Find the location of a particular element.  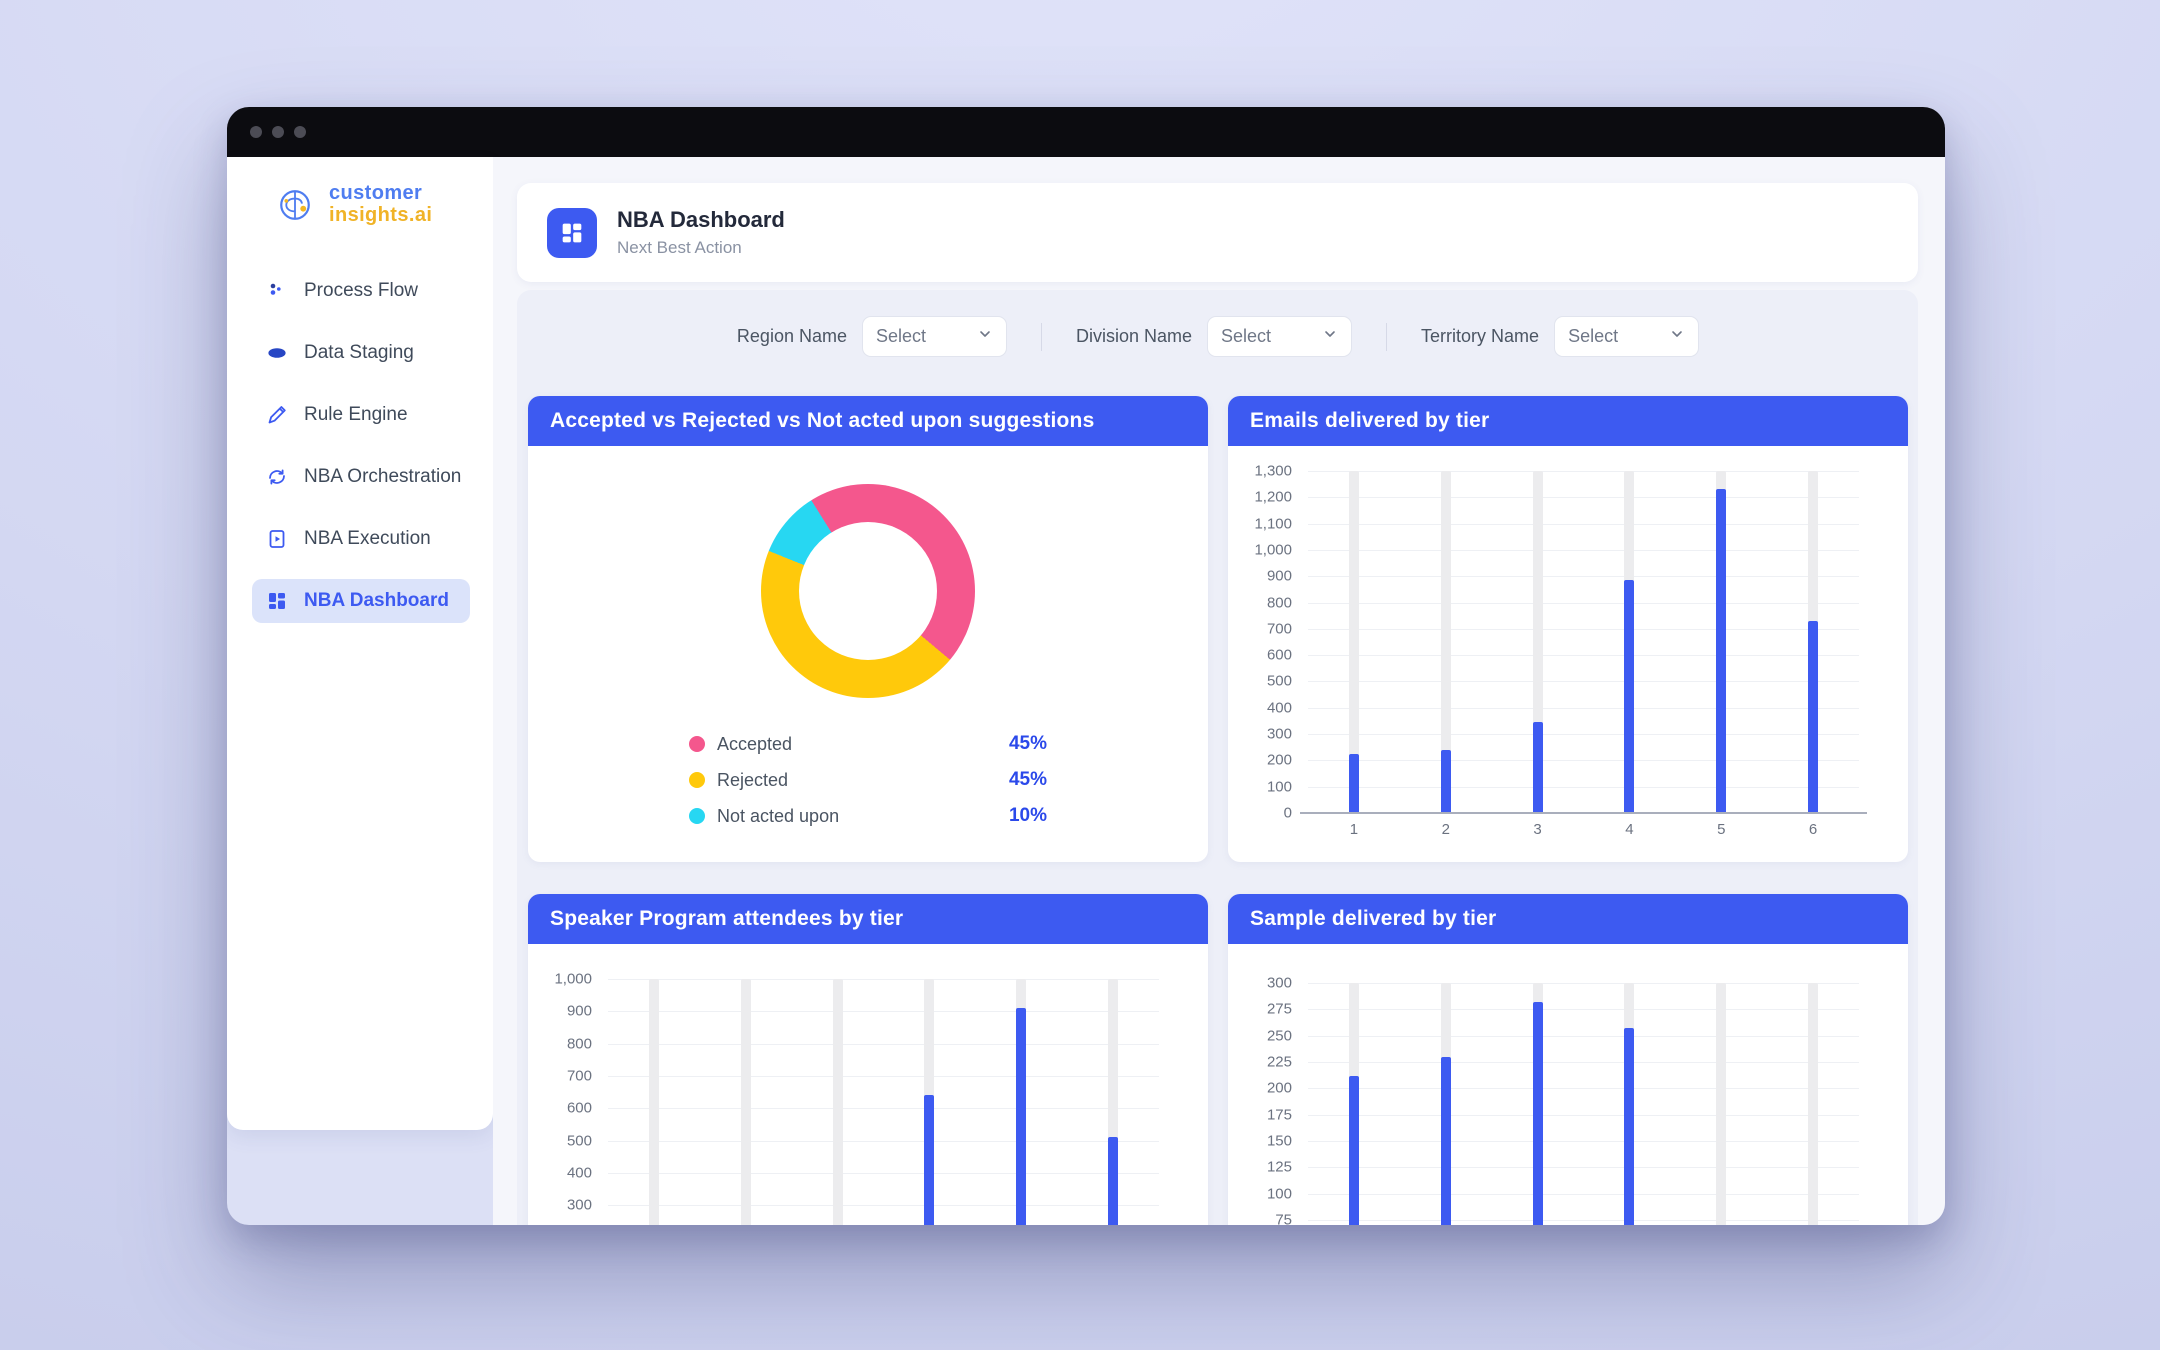

donut-ring is located at coordinates (868, 591).